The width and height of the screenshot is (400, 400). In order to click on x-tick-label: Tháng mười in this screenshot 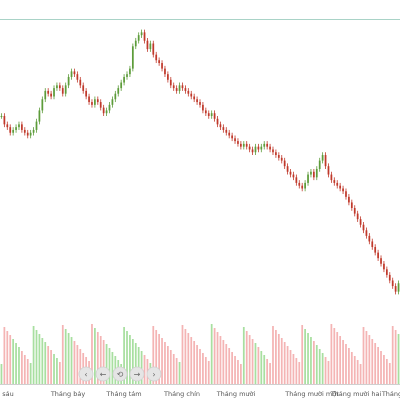, I will do `click(236, 394)`.